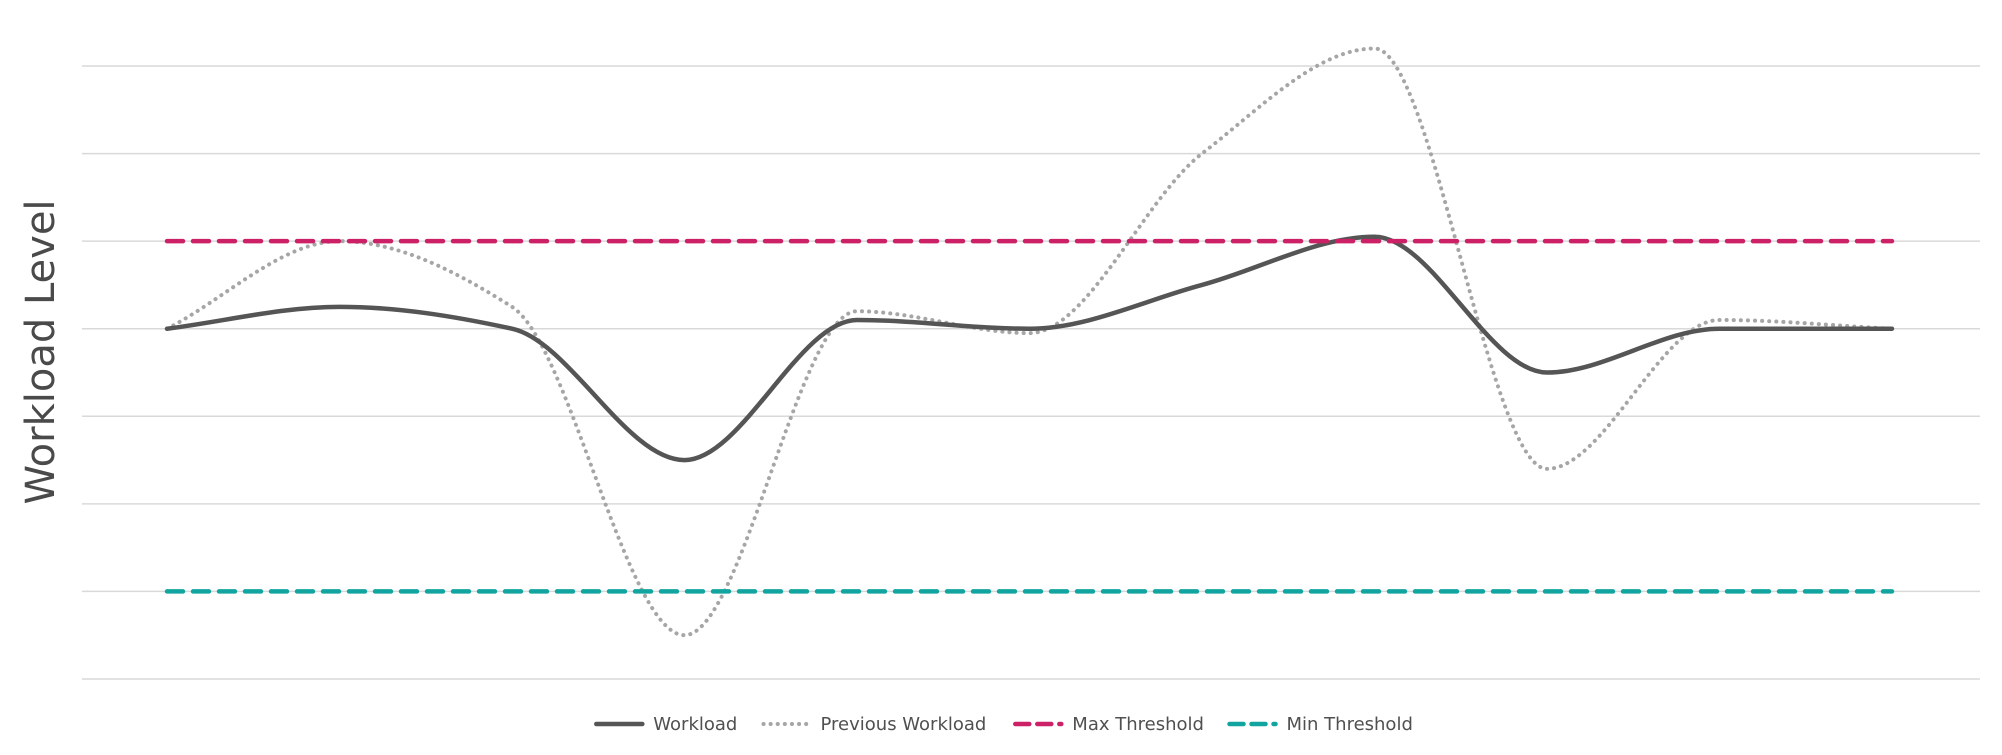 This screenshot has height=755, width=2002. I want to click on legend-item-min-threshold: Min Threshold, so click(1320, 724).